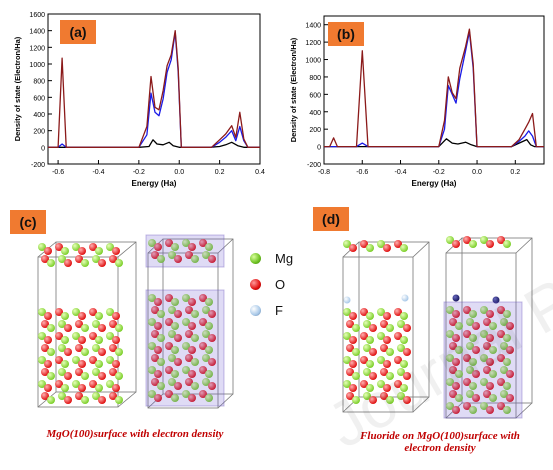 This screenshot has height=470, width=553. Describe the element at coordinates (255, 258) in the screenshot. I see `mg-atom-icon` at that location.